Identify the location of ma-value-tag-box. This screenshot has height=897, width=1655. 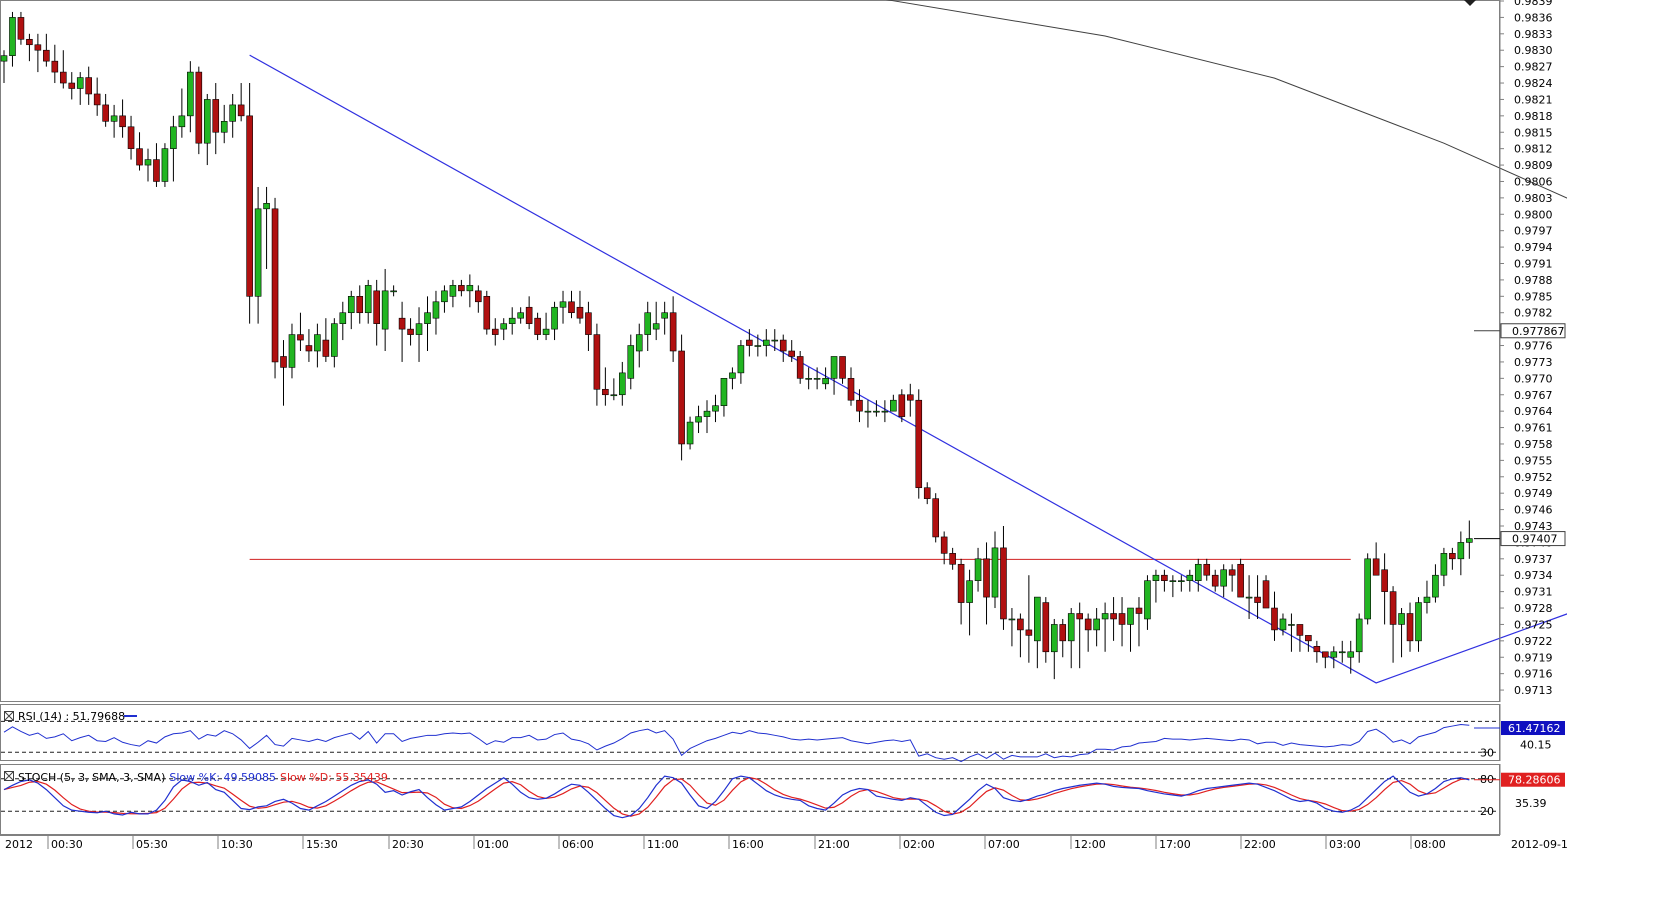
(1533, 331).